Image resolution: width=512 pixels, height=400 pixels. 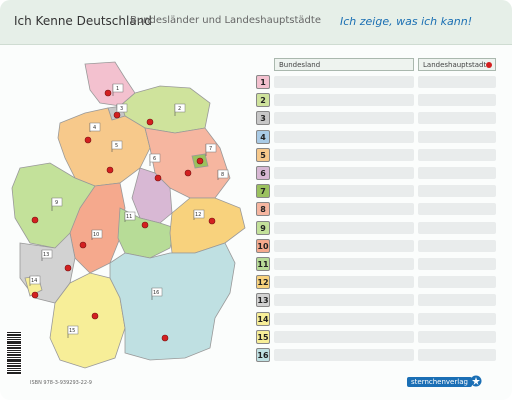 I want to click on column-header-landeshauptstadt: Landeshauptstadt, so click(x=457, y=64).